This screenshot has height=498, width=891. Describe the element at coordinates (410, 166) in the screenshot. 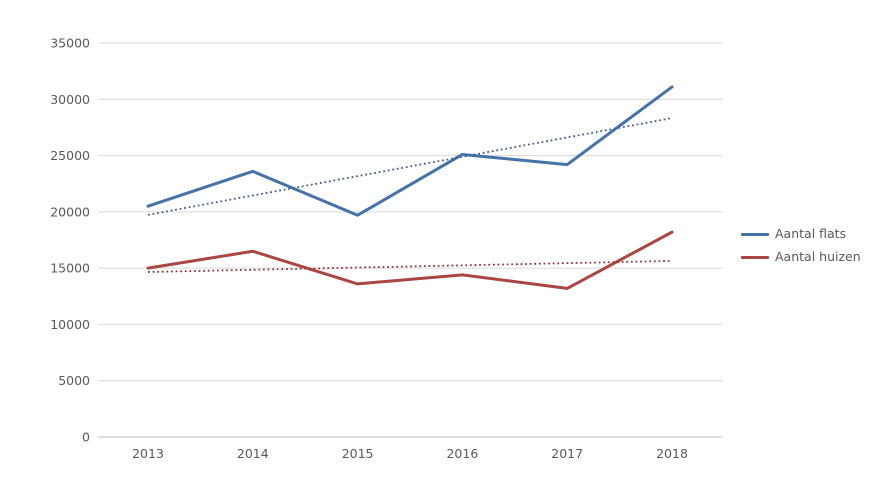

I see `trendline-aantal-flats` at that location.